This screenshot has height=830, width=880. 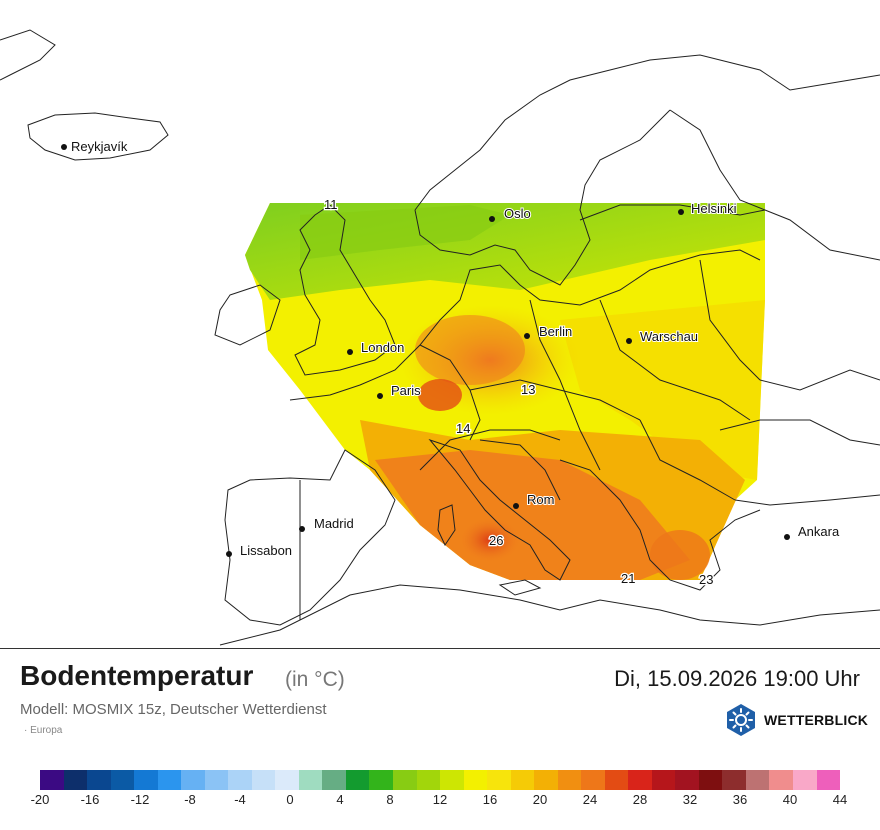 What do you see at coordinates (90, 799) in the screenshot?
I see `legend-tick-label: -16` at bounding box center [90, 799].